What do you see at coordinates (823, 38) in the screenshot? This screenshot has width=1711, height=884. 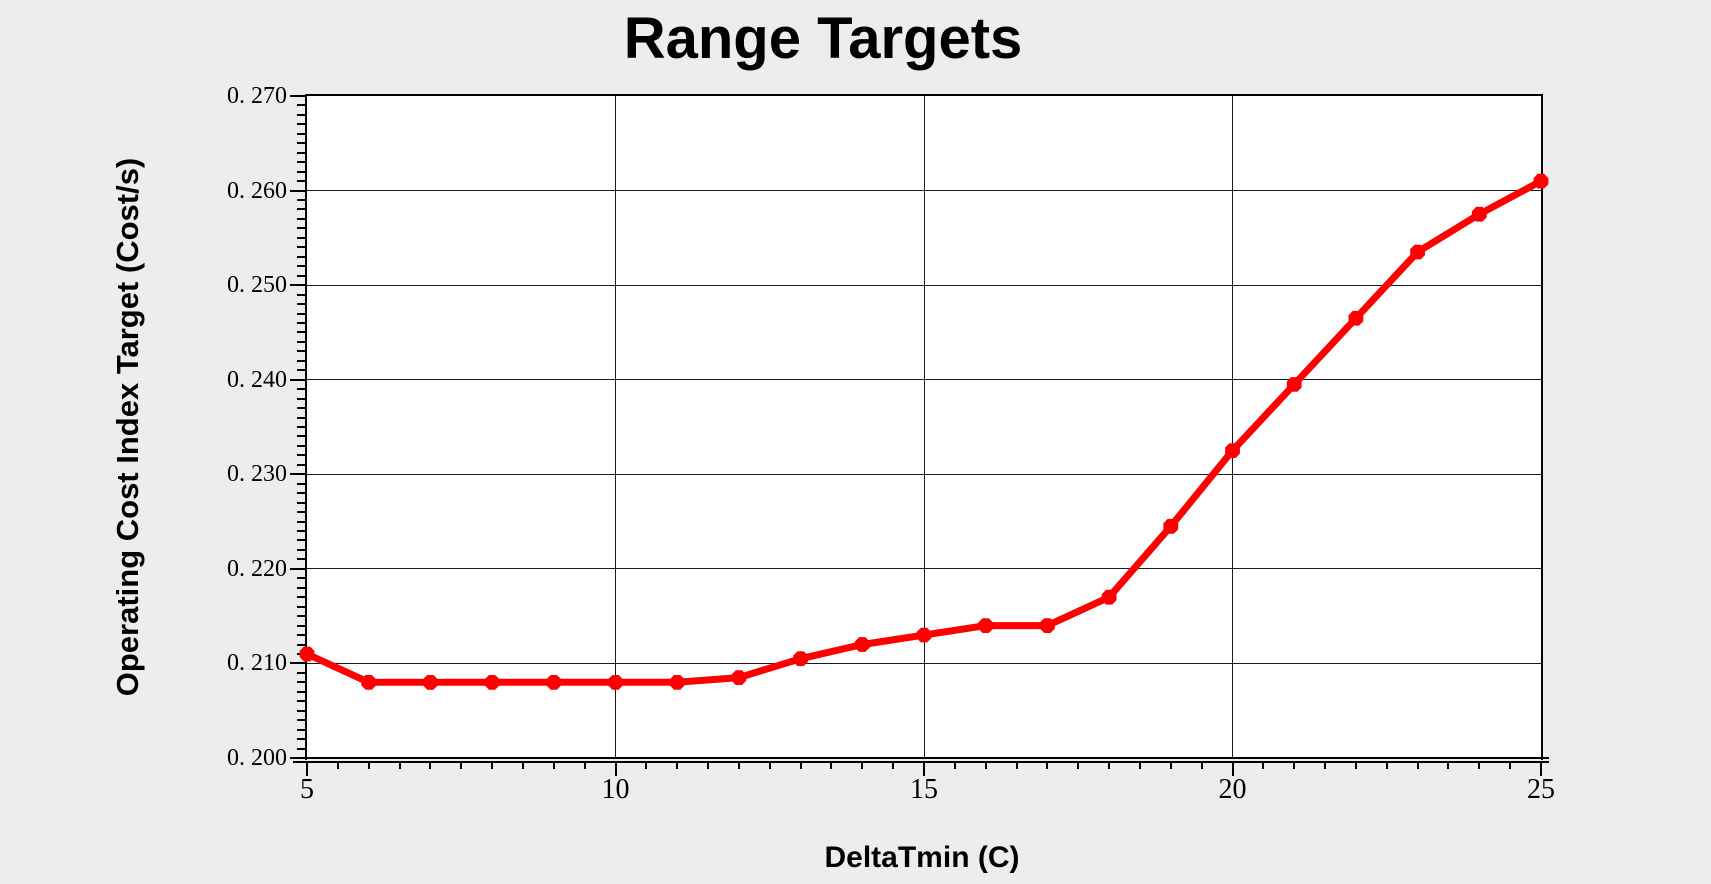 I see `chart-title: Range Targets` at bounding box center [823, 38].